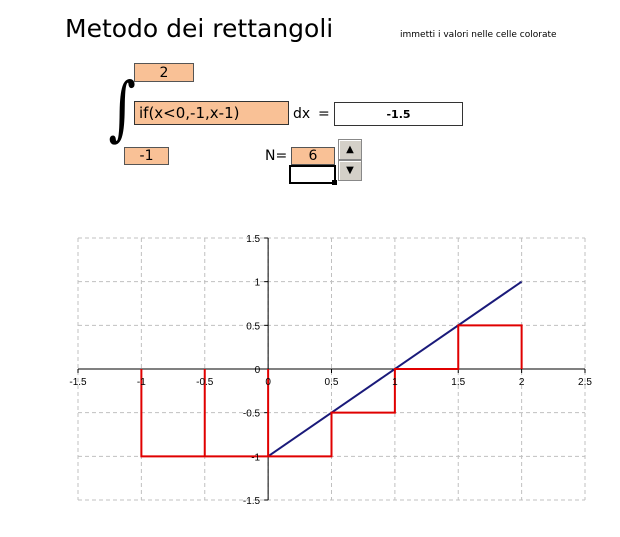 The image size is (620, 537). Describe the element at coordinates (211, 113) in the screenshot. I see `function-cell: if(x<0,-1,x-1)` at that location.